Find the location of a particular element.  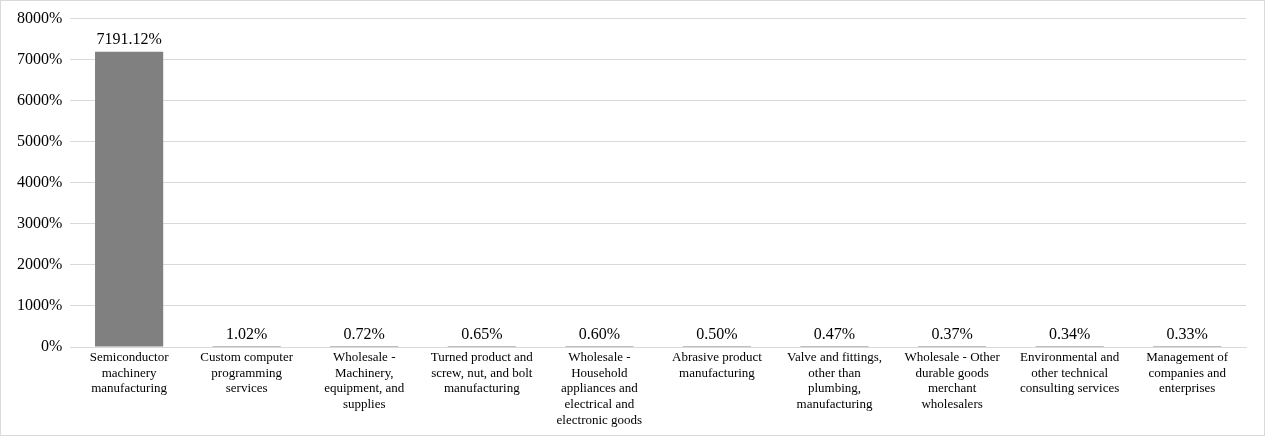

data-label: 0.50% is located at coordinates (717, 334).